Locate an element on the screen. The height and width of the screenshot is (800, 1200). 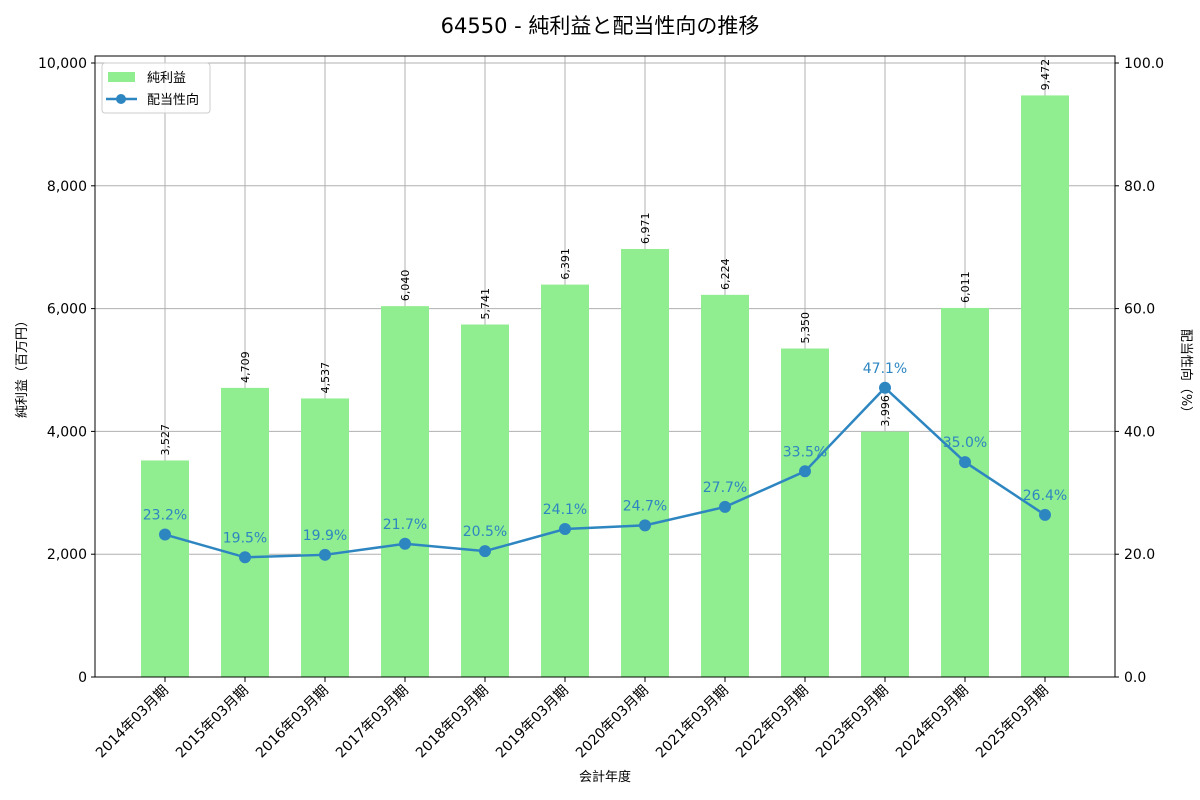
bar-value-label: 6,971 is located at coordinates (645, 228).